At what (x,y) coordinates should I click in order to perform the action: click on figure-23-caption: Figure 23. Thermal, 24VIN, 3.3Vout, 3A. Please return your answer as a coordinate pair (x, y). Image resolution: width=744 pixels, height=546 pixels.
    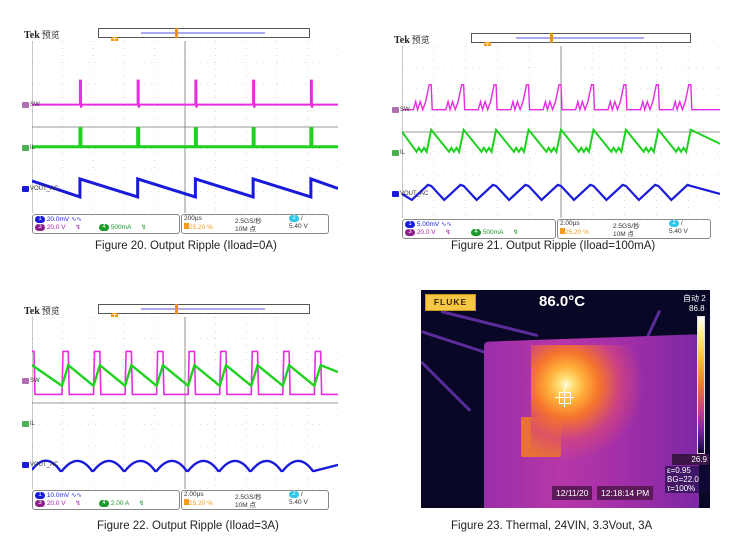
    Looking at the image, I should click on (552, 526).